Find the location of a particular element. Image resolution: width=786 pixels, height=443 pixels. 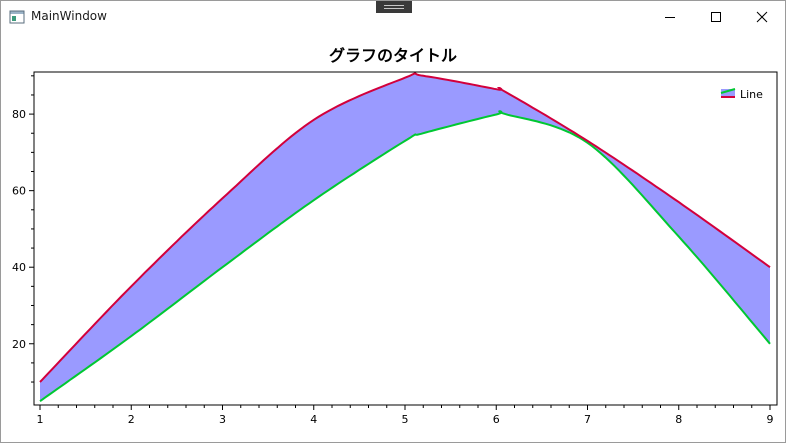

maximize-icon is located at coordinates (716, 16).